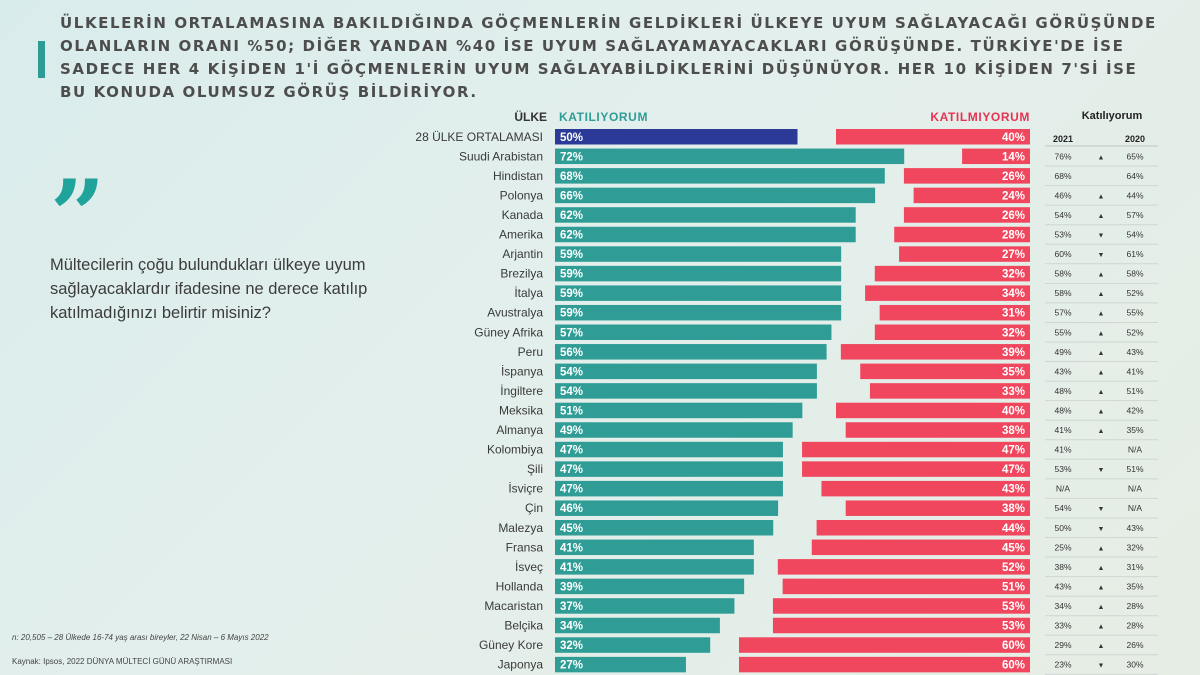  I want to click on headline-accent-bar, so click(41, 59).